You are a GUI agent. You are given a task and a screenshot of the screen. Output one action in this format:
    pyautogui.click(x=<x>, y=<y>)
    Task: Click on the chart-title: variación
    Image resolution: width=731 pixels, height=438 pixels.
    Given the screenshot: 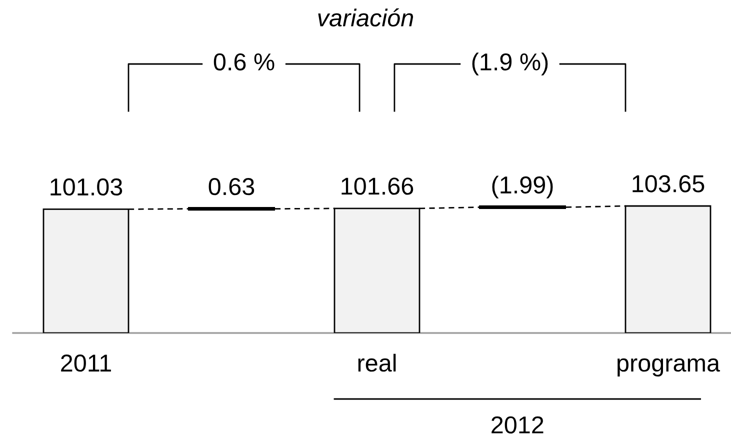 What is the action you would take?
    pyautogui.click(x=366, y=17)
    